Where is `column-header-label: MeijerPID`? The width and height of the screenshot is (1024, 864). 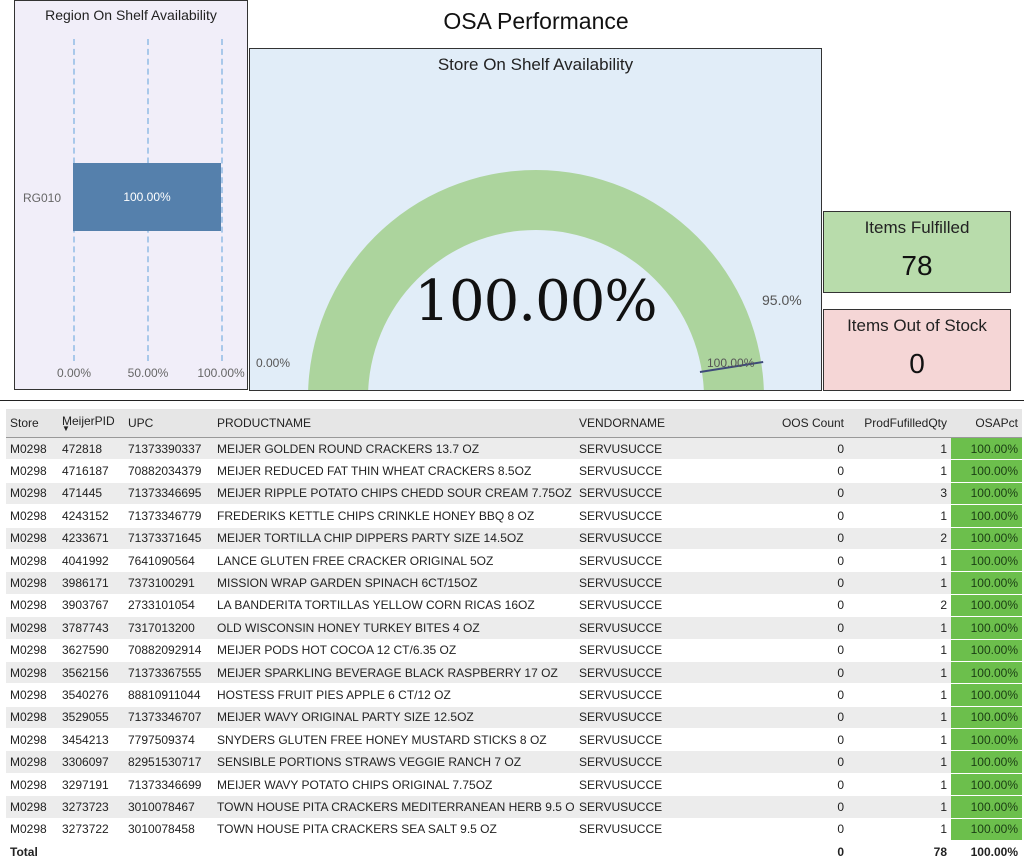
column-header-label: MeijerPID is located at coordinates (88, 421).